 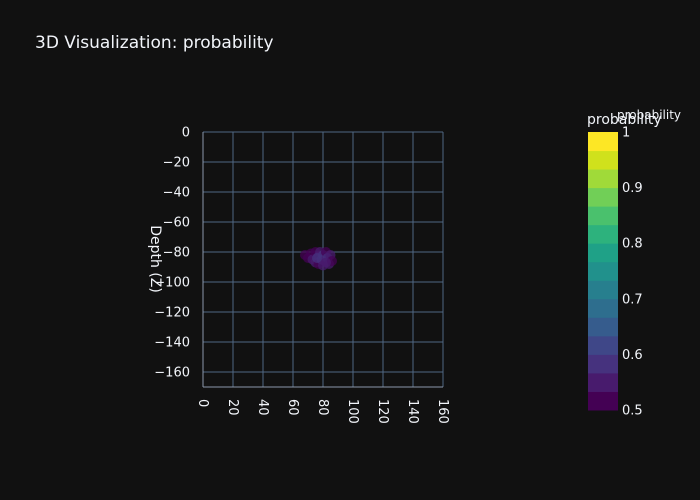 What do you see at coordinates (186, 133) in the screenshot?
I see `y-tick-label: 0` at bounding box center [186, 133].